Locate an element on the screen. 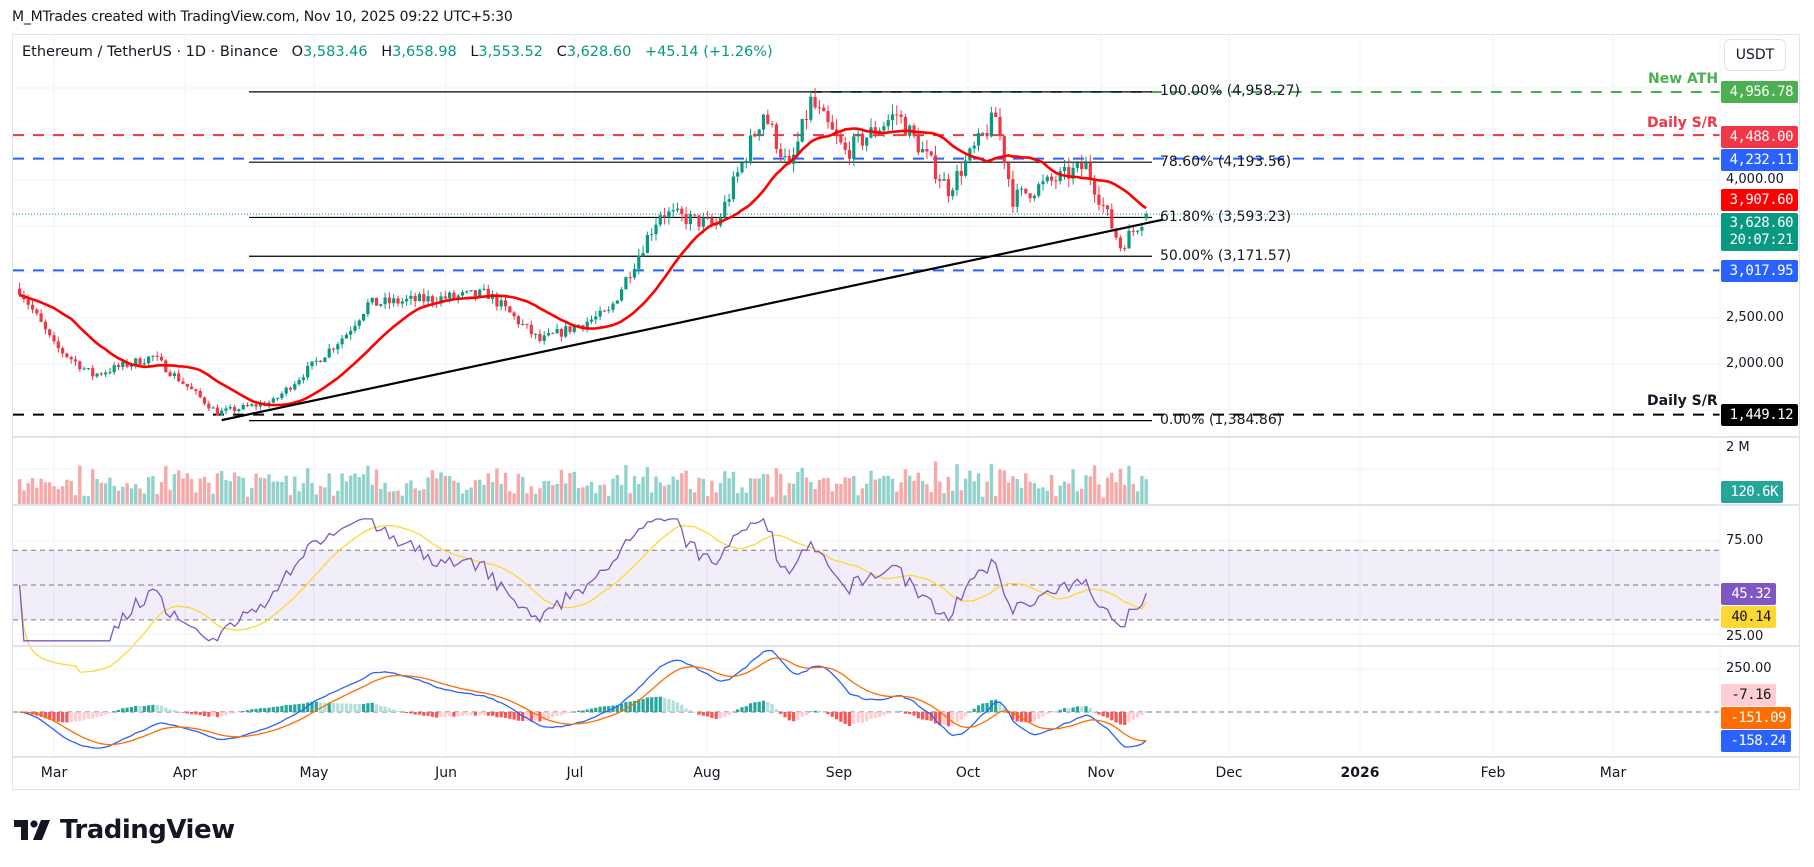  month-label: Mar is located at coordinates (1613, 773).